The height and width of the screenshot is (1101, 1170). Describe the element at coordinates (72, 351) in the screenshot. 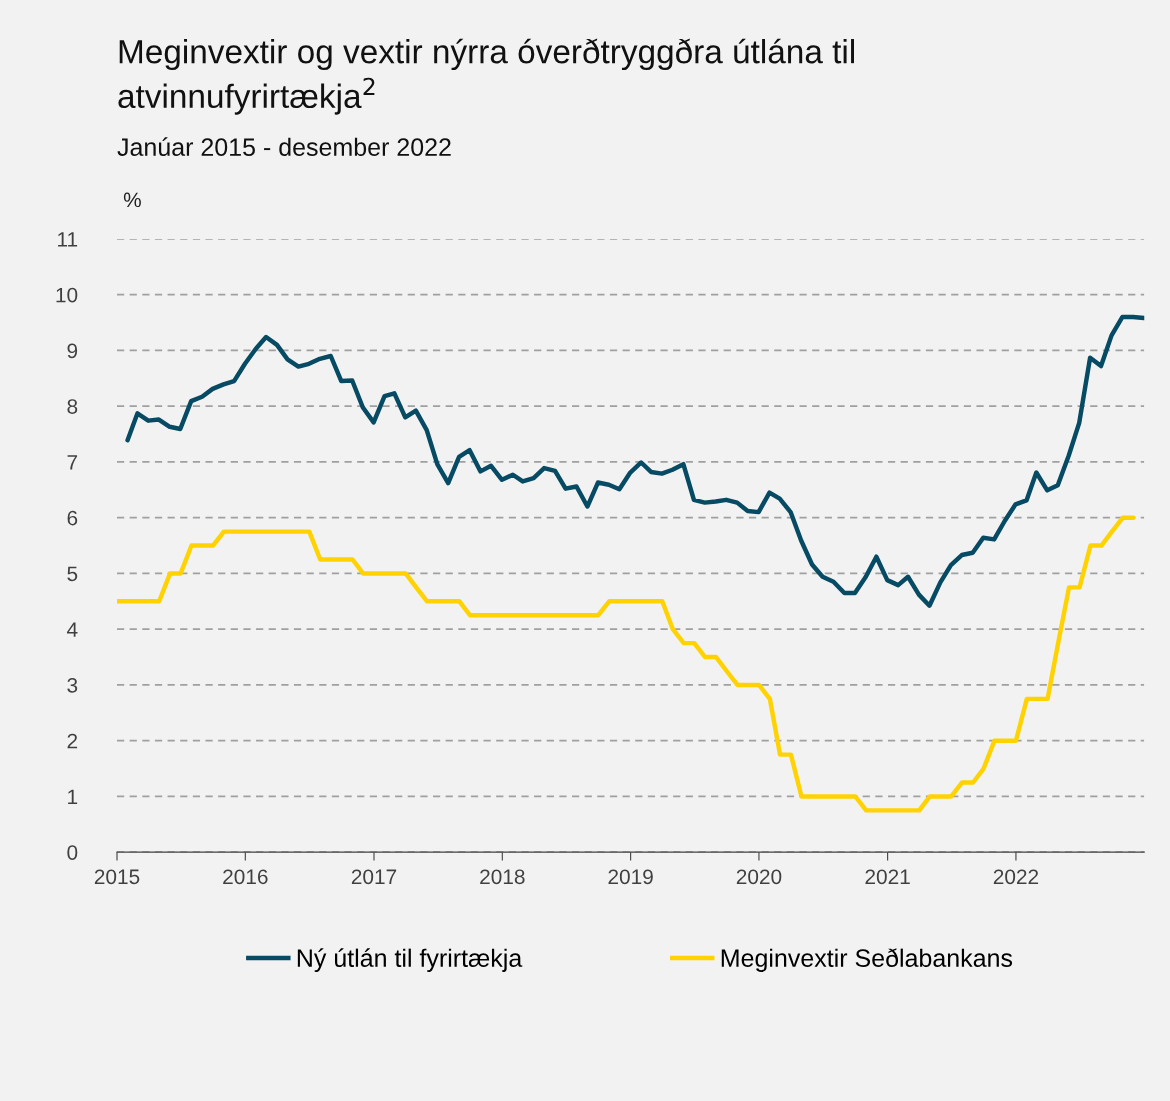

I see `y-tick-label: 9` at that location.